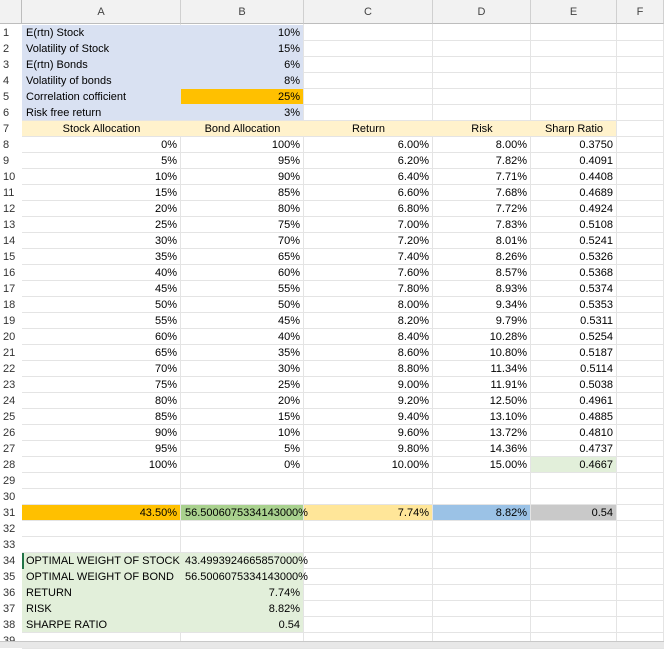 The image size is (664, 649). What do you see at coordinates (246, 513) in the screenshot?
I see `optimal-bond-cell: 56.5006075334143000%` at bounding box center [246, 513].